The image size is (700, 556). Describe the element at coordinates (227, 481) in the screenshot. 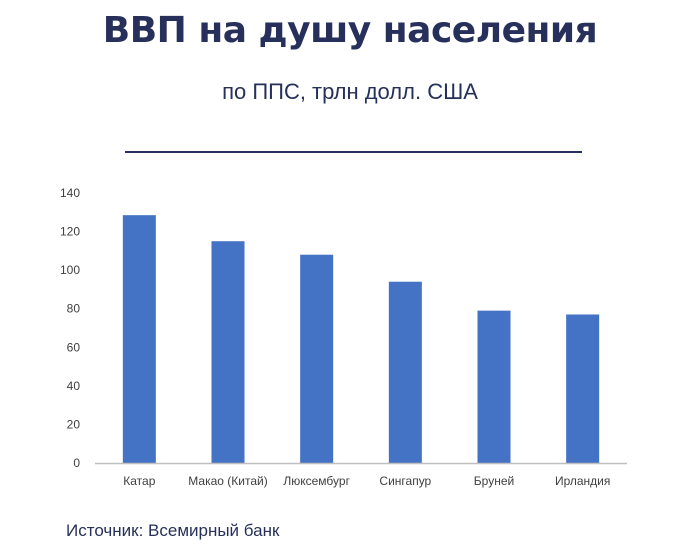

I see `x-tick-label: Макао (Китай)` at that location.